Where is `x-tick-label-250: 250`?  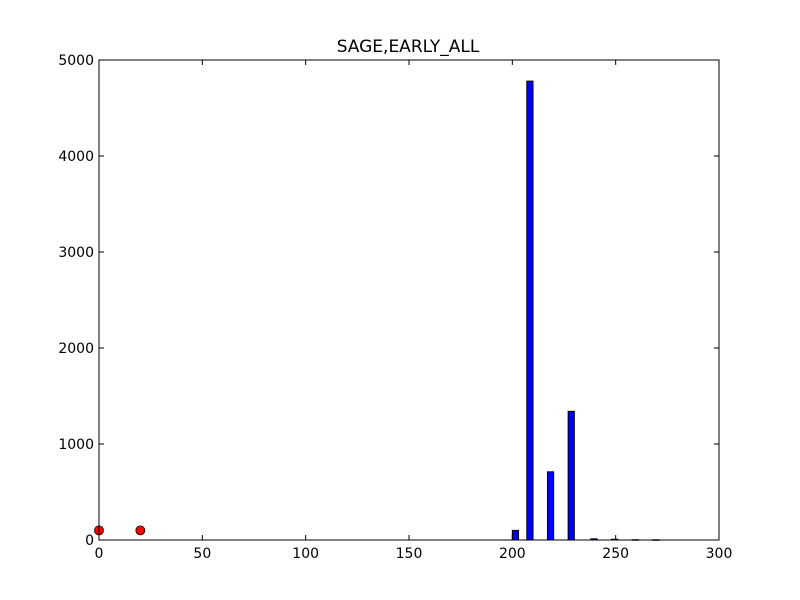
x-tick-label-250: 250 is located at coordinates (615, 554).